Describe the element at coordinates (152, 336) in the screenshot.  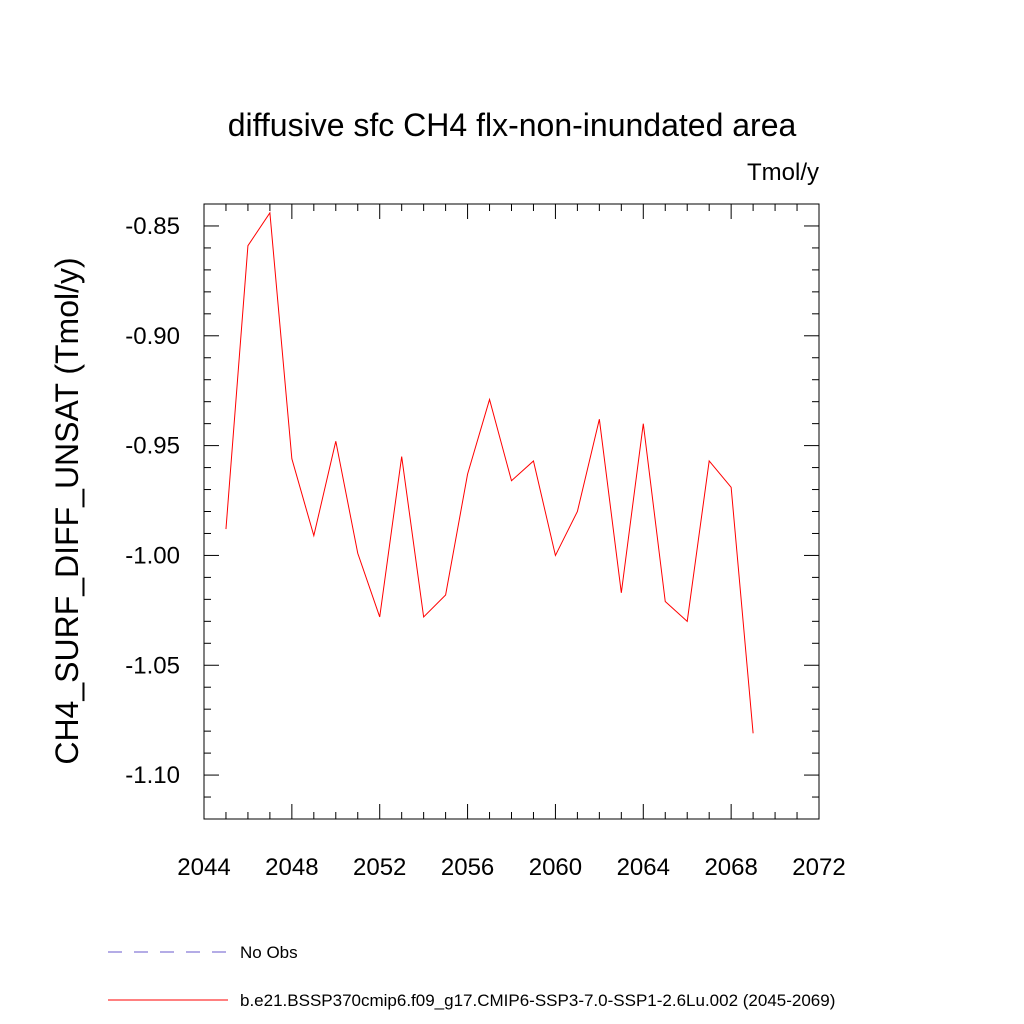
I see `y-tick-label: -0.90` at that location.